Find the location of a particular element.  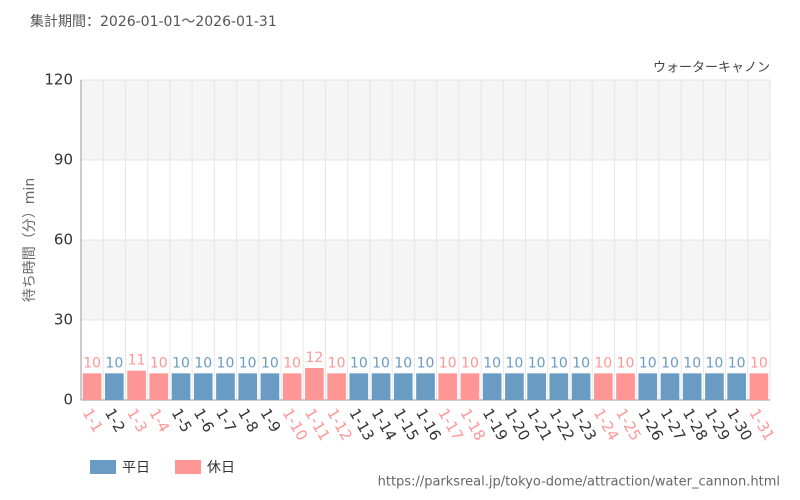

legend-label: 休日 is located at coordinates (221, 468).